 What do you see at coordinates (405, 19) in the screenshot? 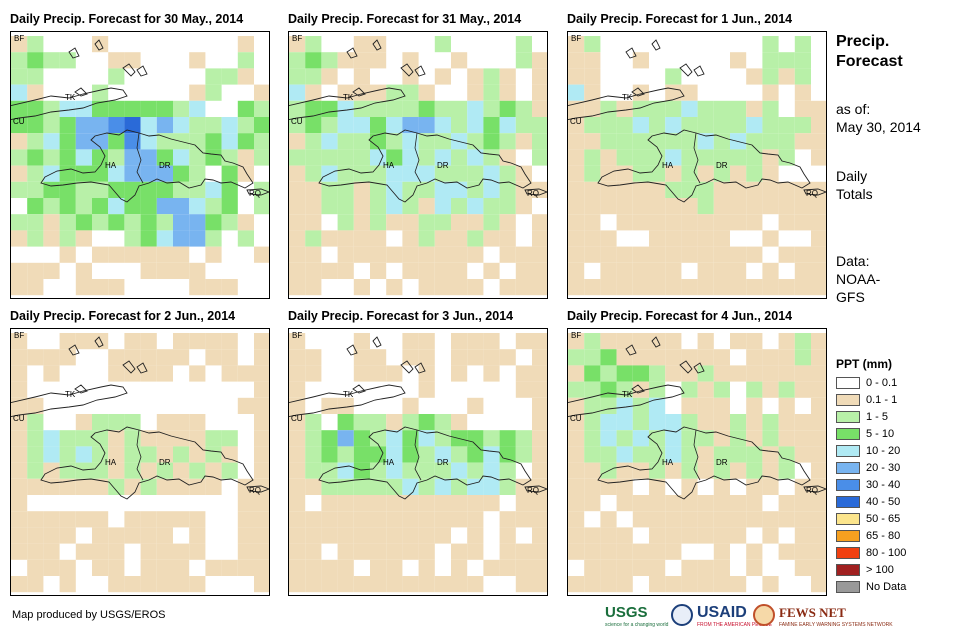
I see `panel-title-2: Daily Precip. Forecast for 31 May., 2014` at bounding box center [405, 19].